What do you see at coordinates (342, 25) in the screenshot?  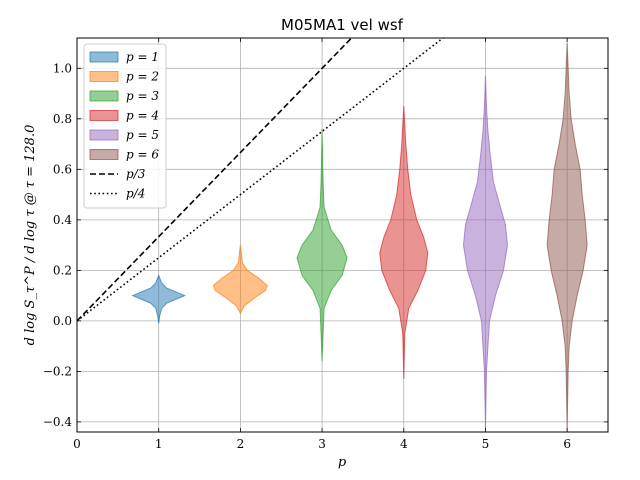 I see `chart-title: M05MA1 vel wsf` at bounding box center [342, 25].